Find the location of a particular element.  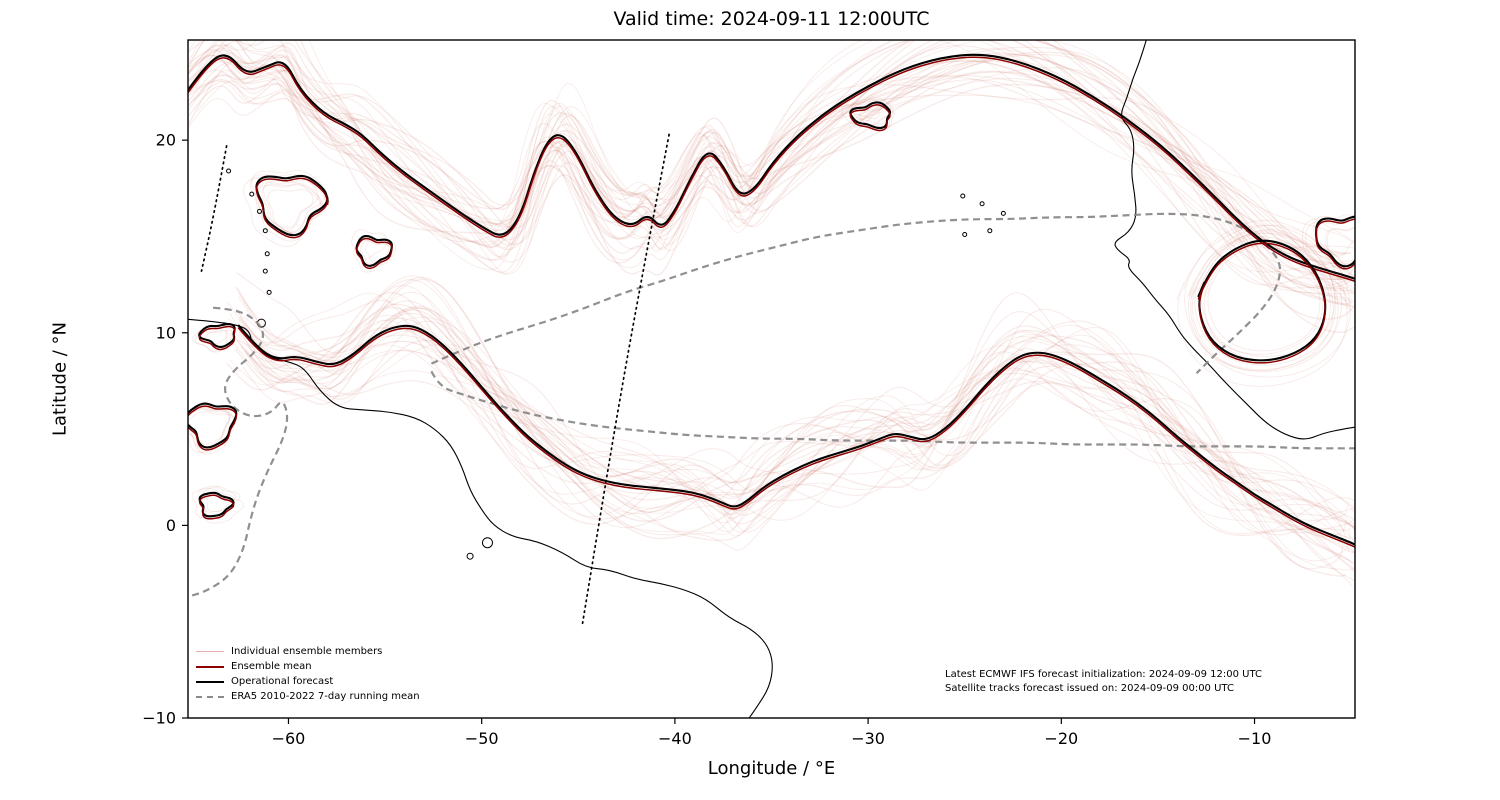

legend-label-ensemble-members: Individual ensemble members is located at coordinates (307, 651).